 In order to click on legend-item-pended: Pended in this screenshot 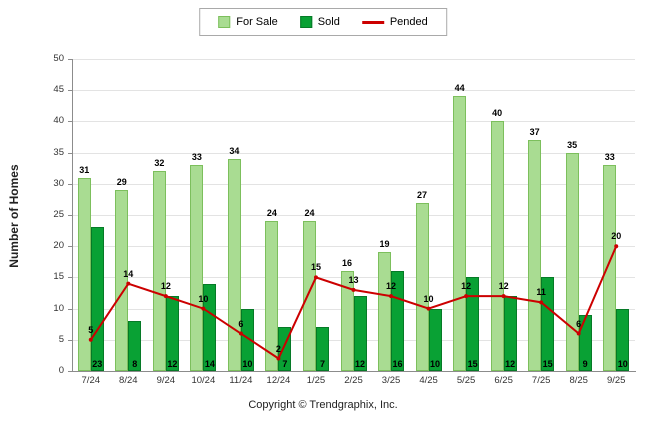, I will do `click(394, 22)`.